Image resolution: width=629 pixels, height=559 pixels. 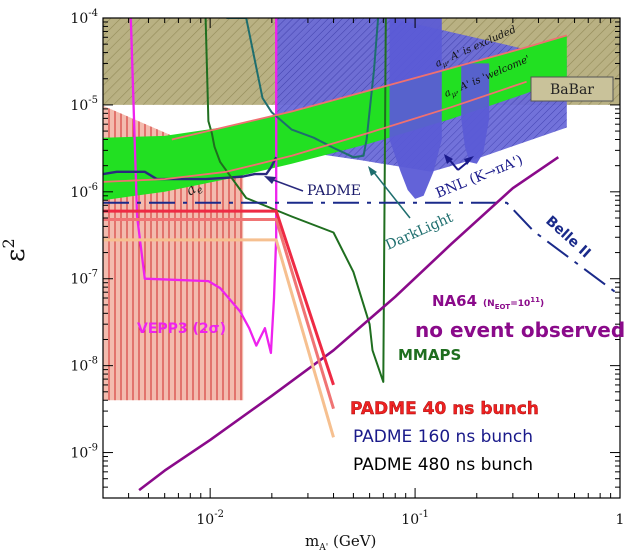 What do you see at coordinates (443, 465) in the screenshot?
I see `legend-480ns: PADME 480 ns bunch` at bounding box center [443, 465].